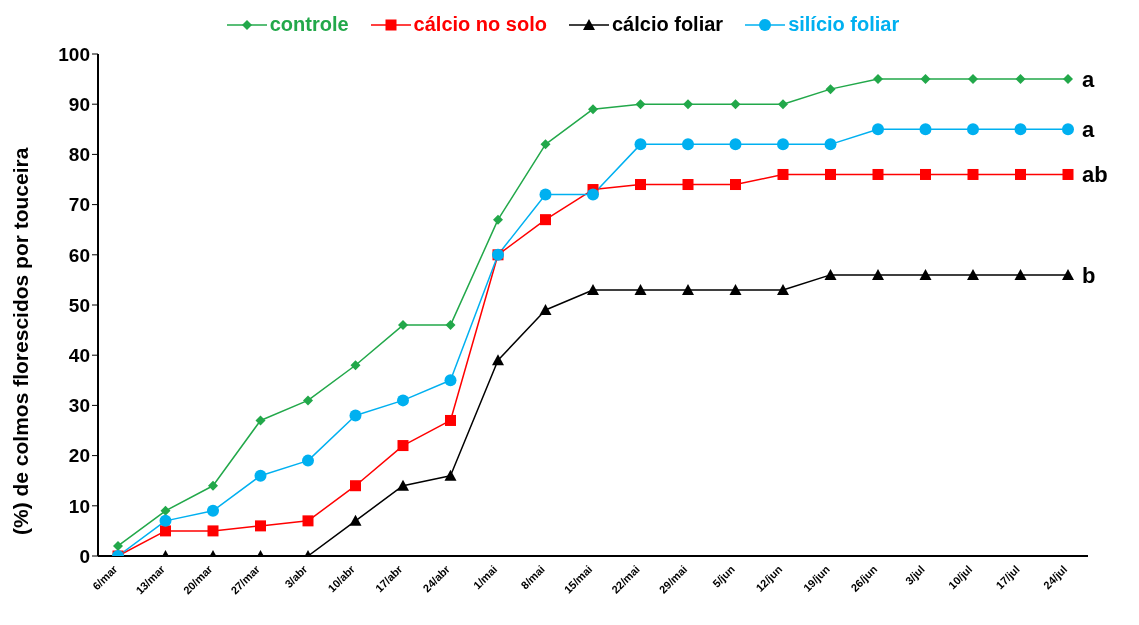 The height and width of the screenshot is (625, 1139). I want to click on y-tick-label: 60, so click(79, 255).